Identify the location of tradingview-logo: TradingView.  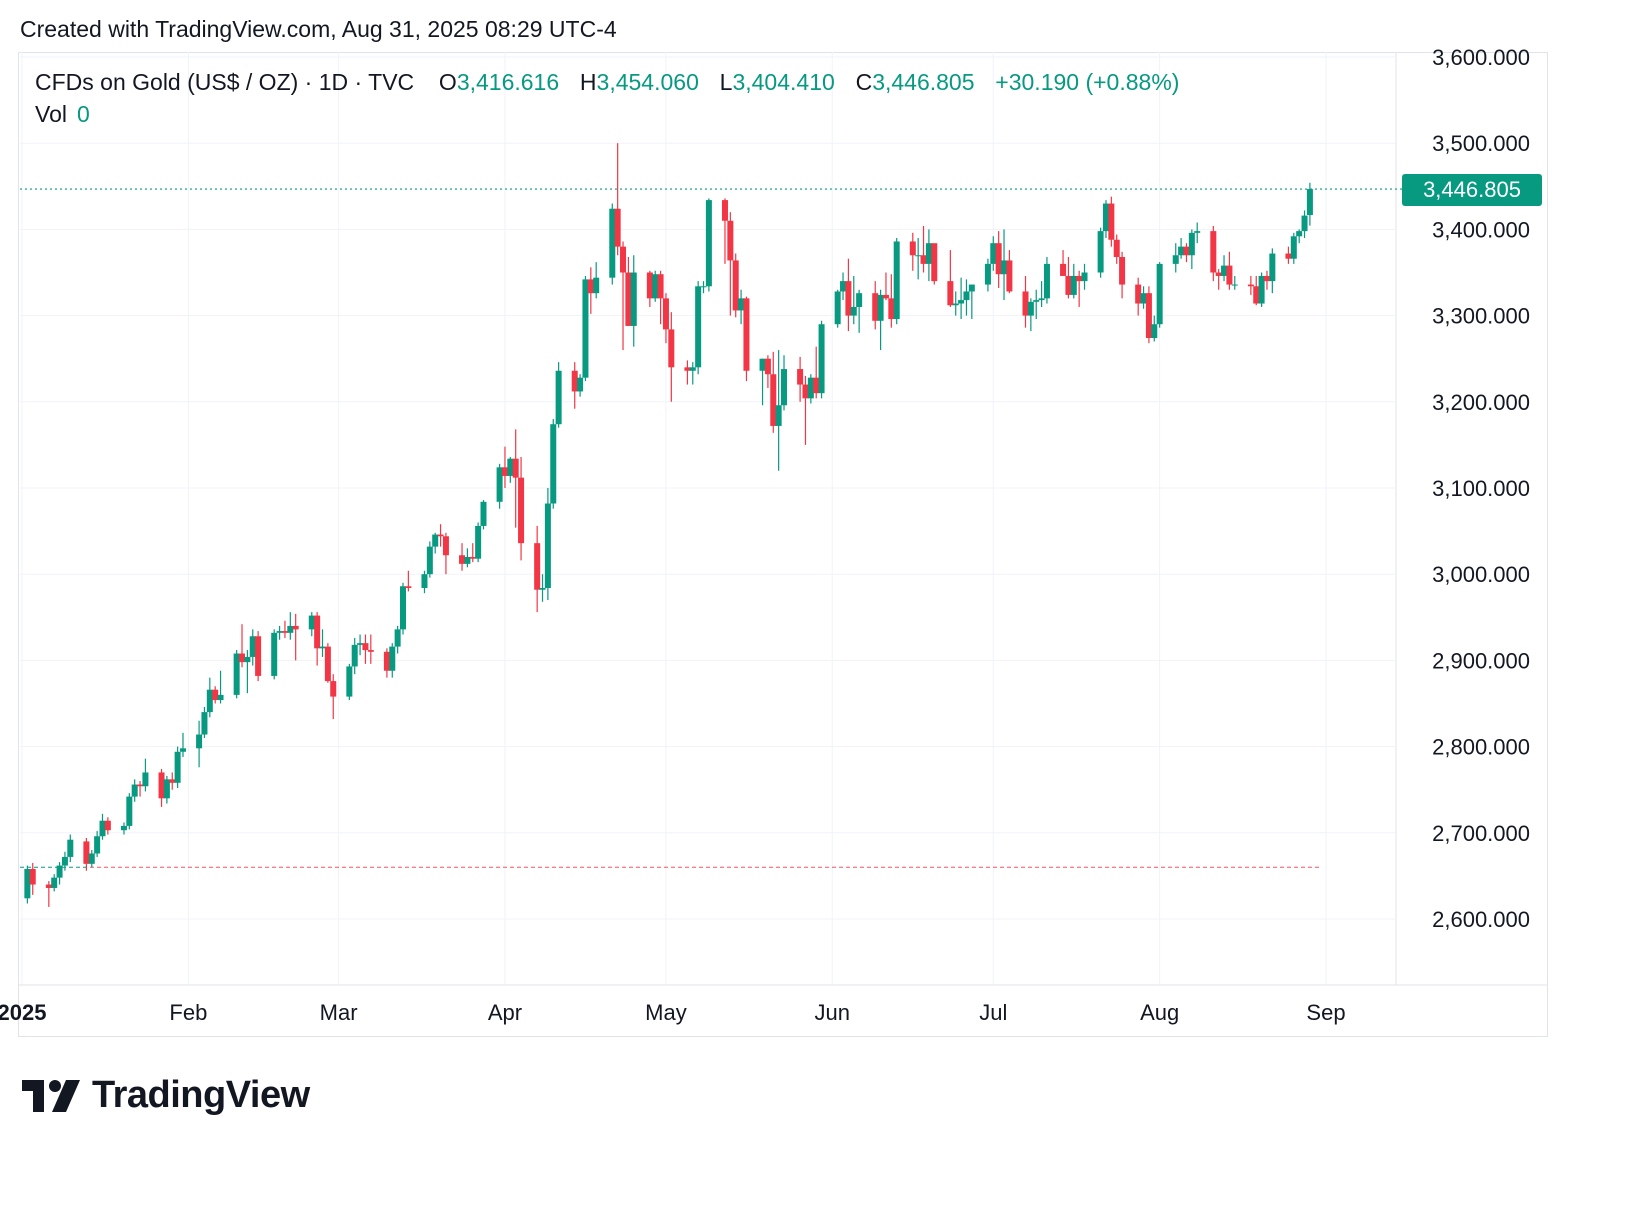
(166, 1095).